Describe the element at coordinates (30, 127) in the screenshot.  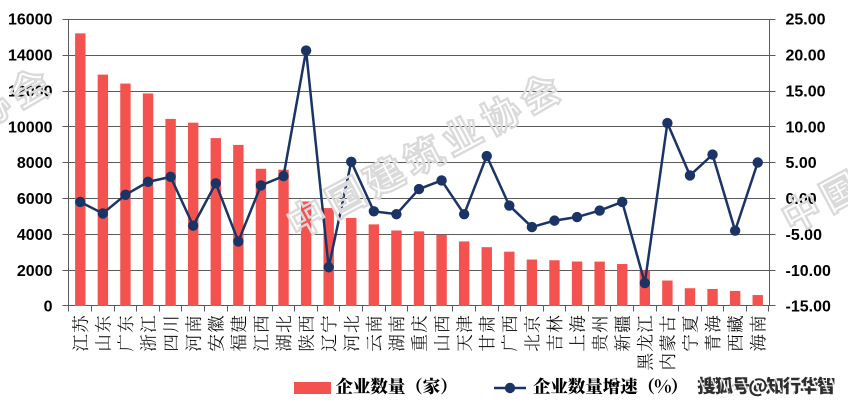
I see `svg-text: 10000` at that location.